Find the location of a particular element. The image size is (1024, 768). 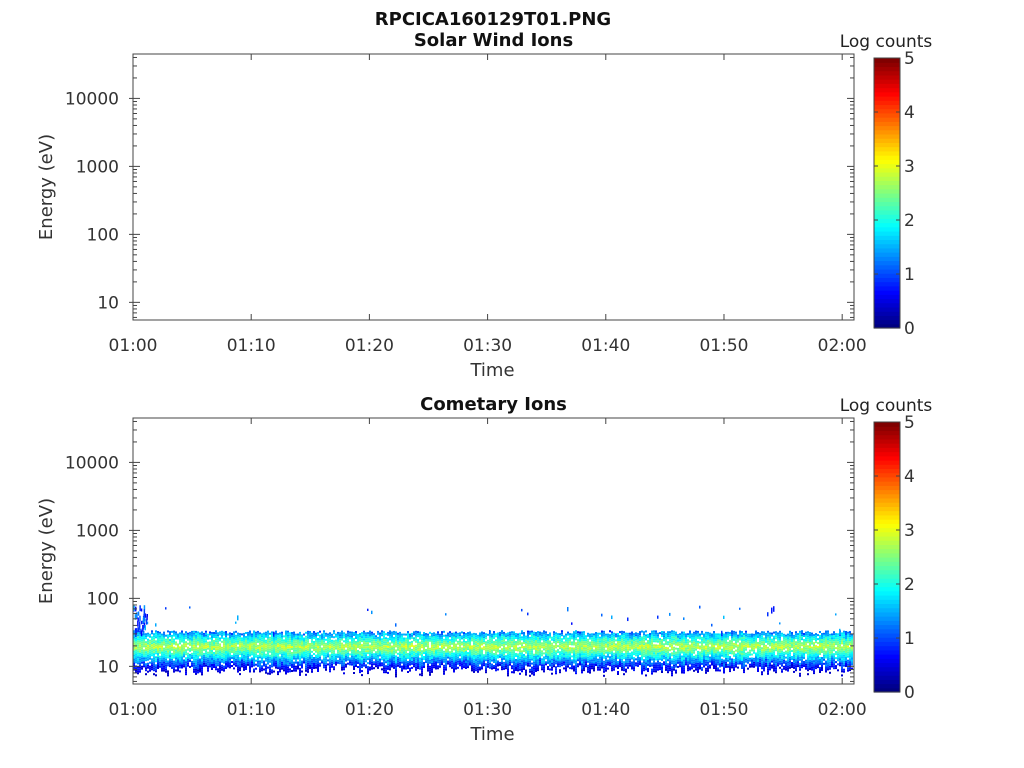

panel-title: Solar Wind Ions is located at coordinates (493, 40).